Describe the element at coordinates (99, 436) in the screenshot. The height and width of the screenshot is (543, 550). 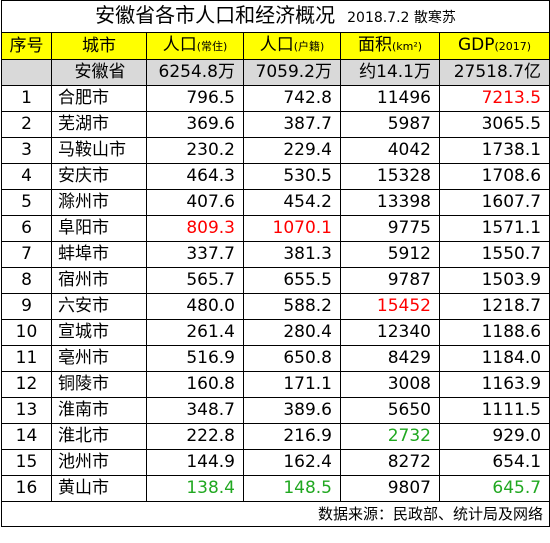
I see `cell-city: 淮北市` at that location.